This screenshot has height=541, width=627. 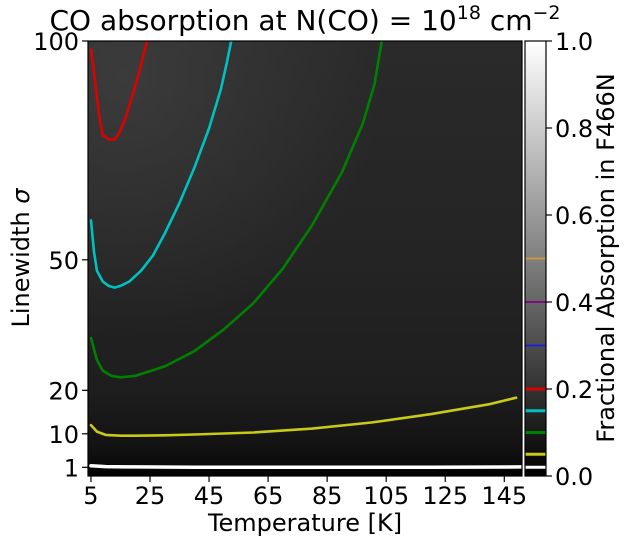 What do you see at coordinates (445, 496) in the screenshot?
I see `x-tick-label: 125` at bounding box center [445, 496].